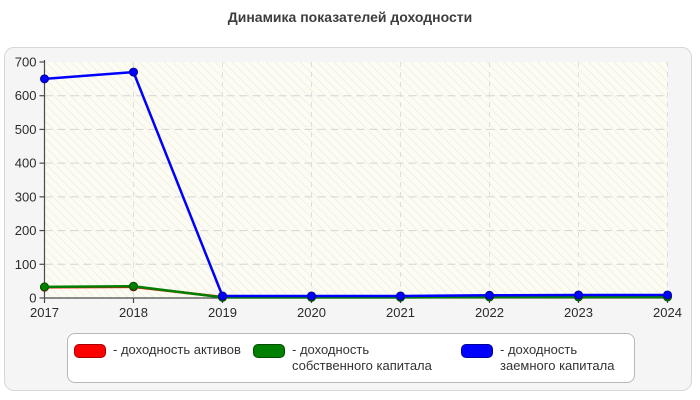  What do you see at coordinates (133, 312) in the screenshot?
I see `x-tick-label: 2018` at bounding box center [133, 312].